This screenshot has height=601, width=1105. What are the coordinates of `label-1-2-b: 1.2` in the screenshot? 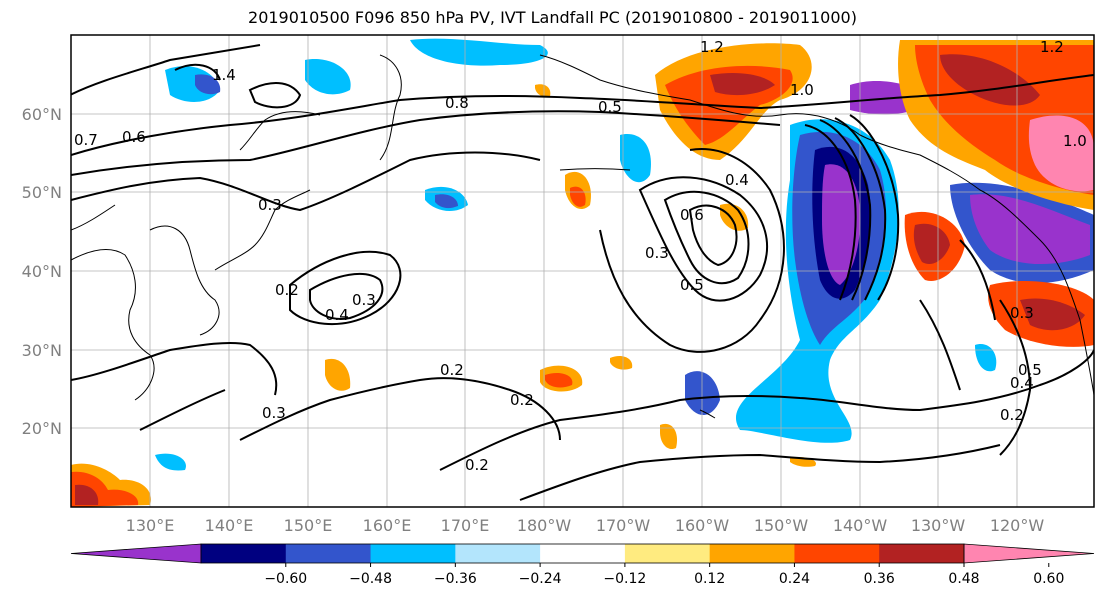 It's located at (1052, 47).